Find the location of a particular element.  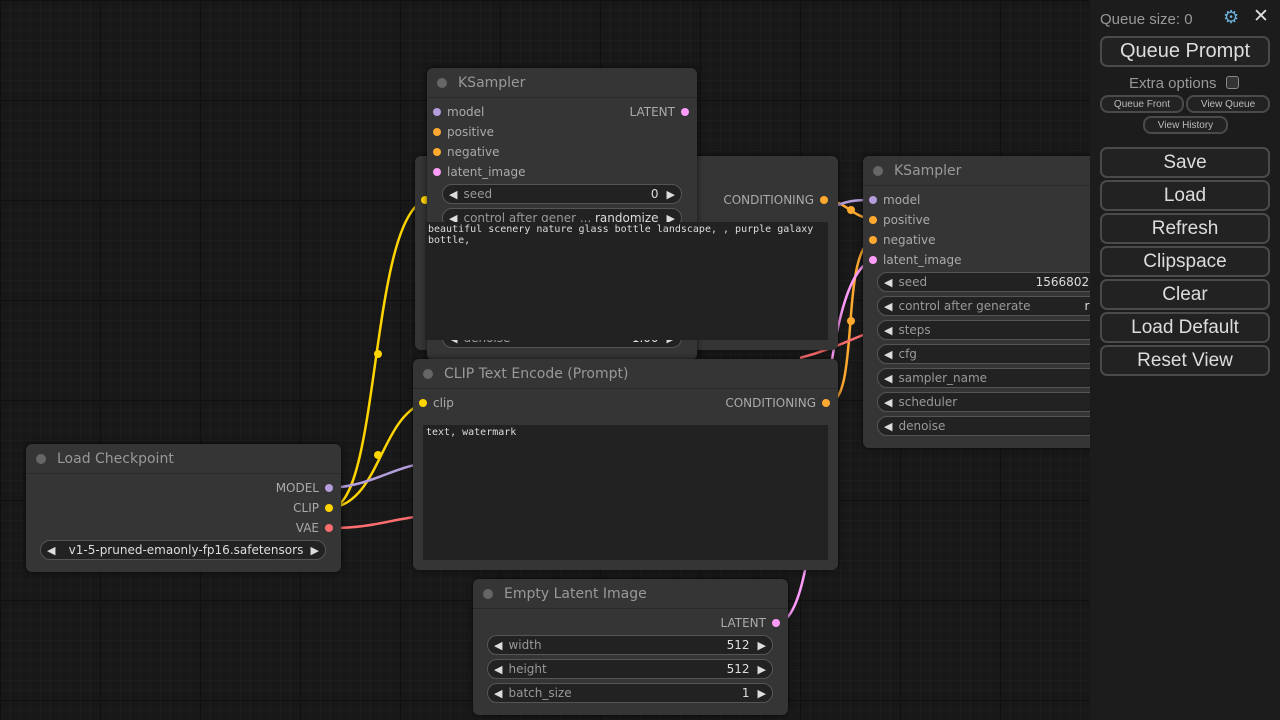

clip-input-port is located at coordinates (425, 200).